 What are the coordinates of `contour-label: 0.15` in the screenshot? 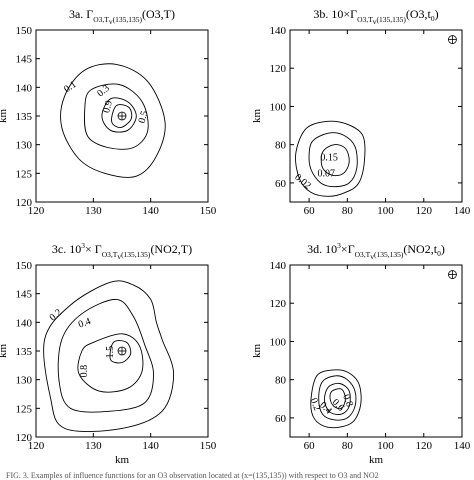 It's located at (329, 157).